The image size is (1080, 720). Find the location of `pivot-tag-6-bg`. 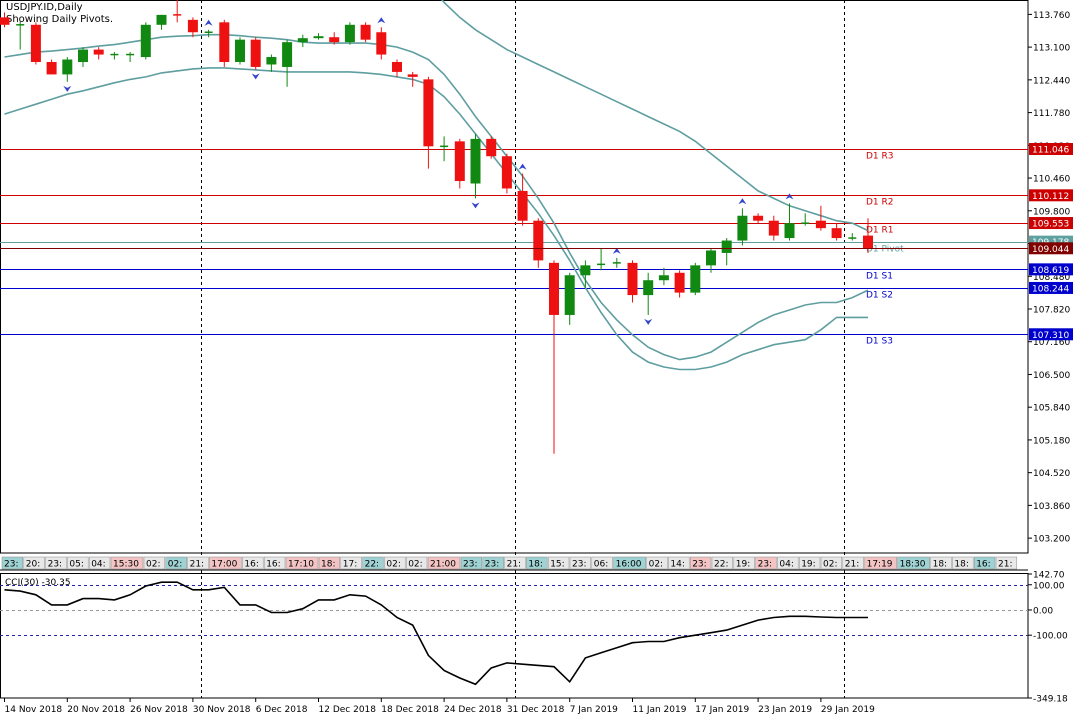

pivot-tag-6-bg is located at coordinates (1051, 334).